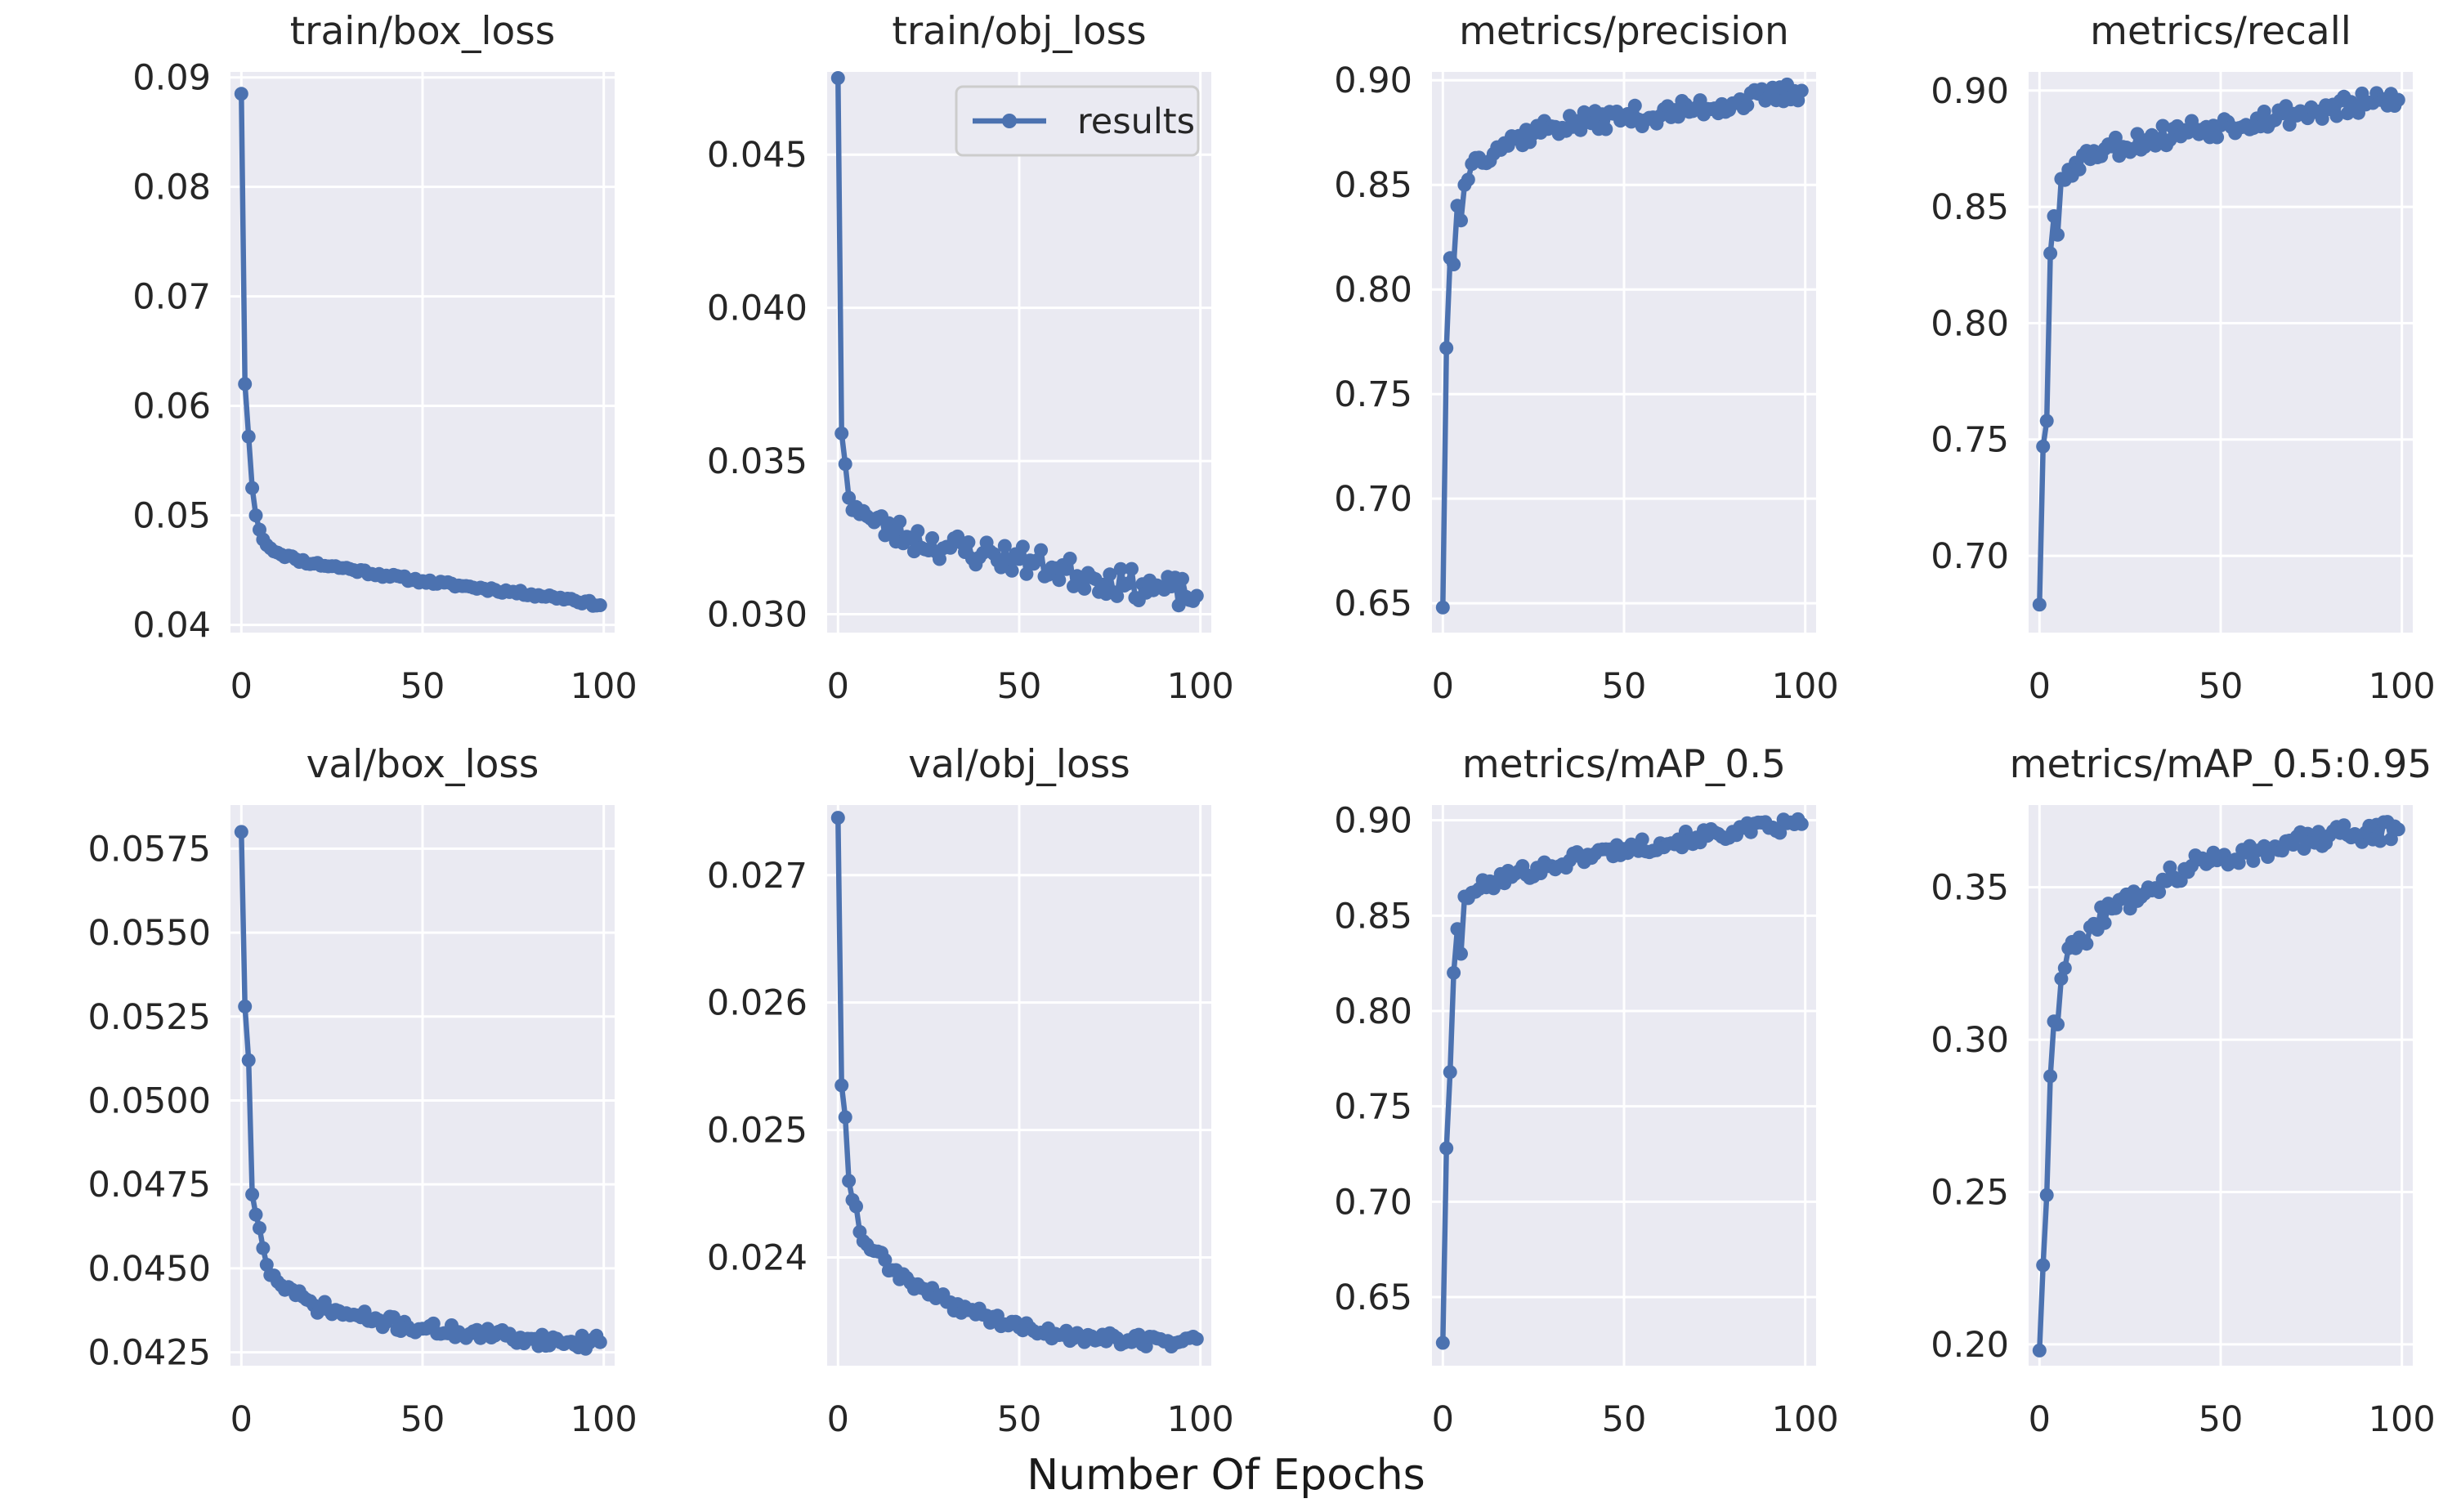 The height and width of the screenshot is (1512, 2452). What do you see at coordinates (1373, 1297) in the screenshot?
I see `y-tick-label: 0.65` at bounding box center [1373, 1297].